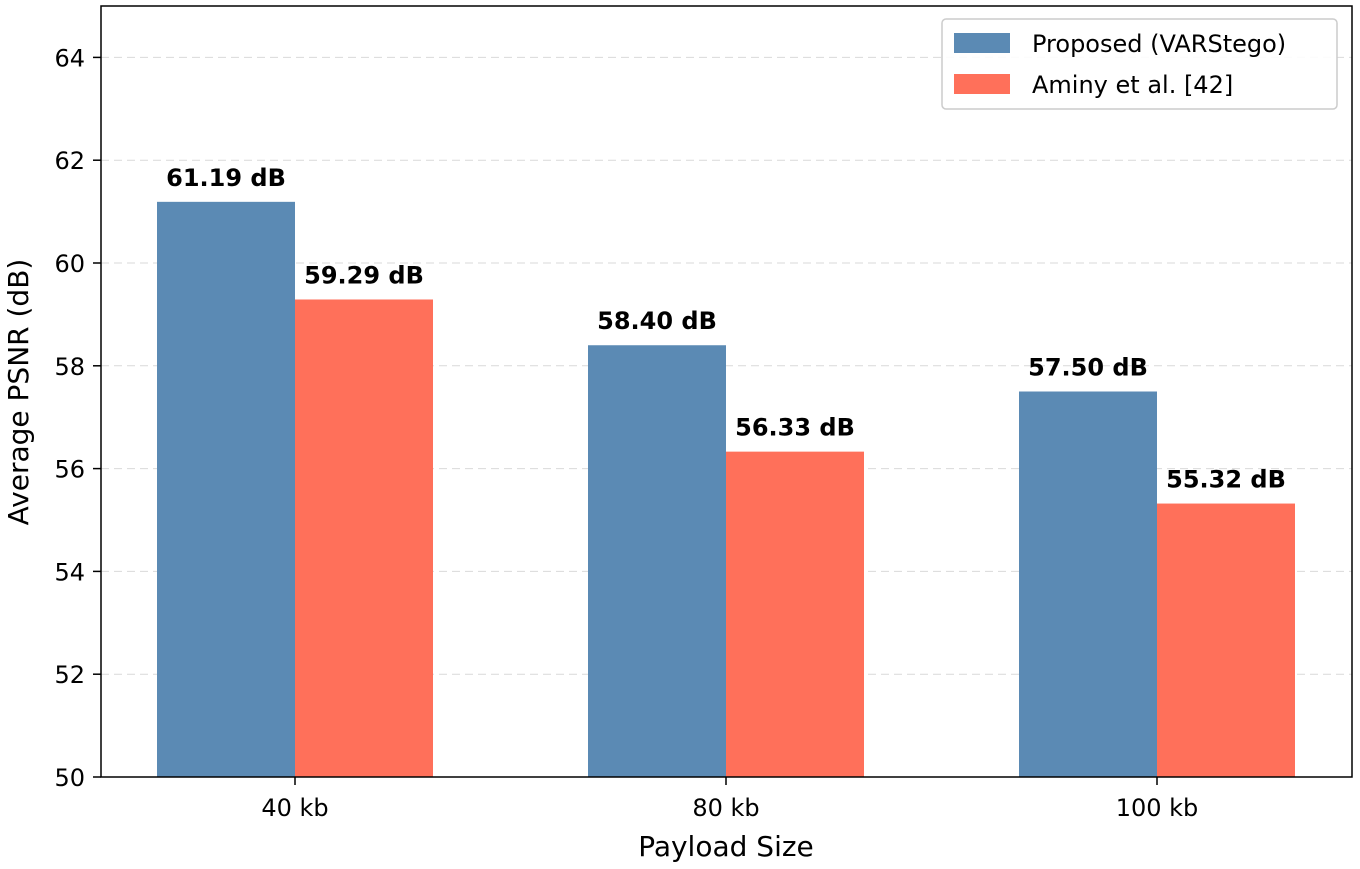 The width and height of the screenshot is (1360, 869). Describe the element at coordinates (69, 675) in the screenshot. I see `y-tick-label: 52` at that location.